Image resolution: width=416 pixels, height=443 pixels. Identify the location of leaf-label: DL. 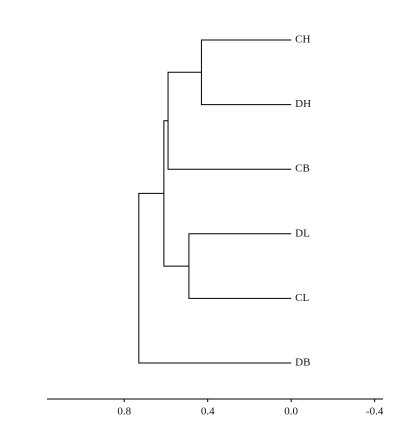
(302, 233).